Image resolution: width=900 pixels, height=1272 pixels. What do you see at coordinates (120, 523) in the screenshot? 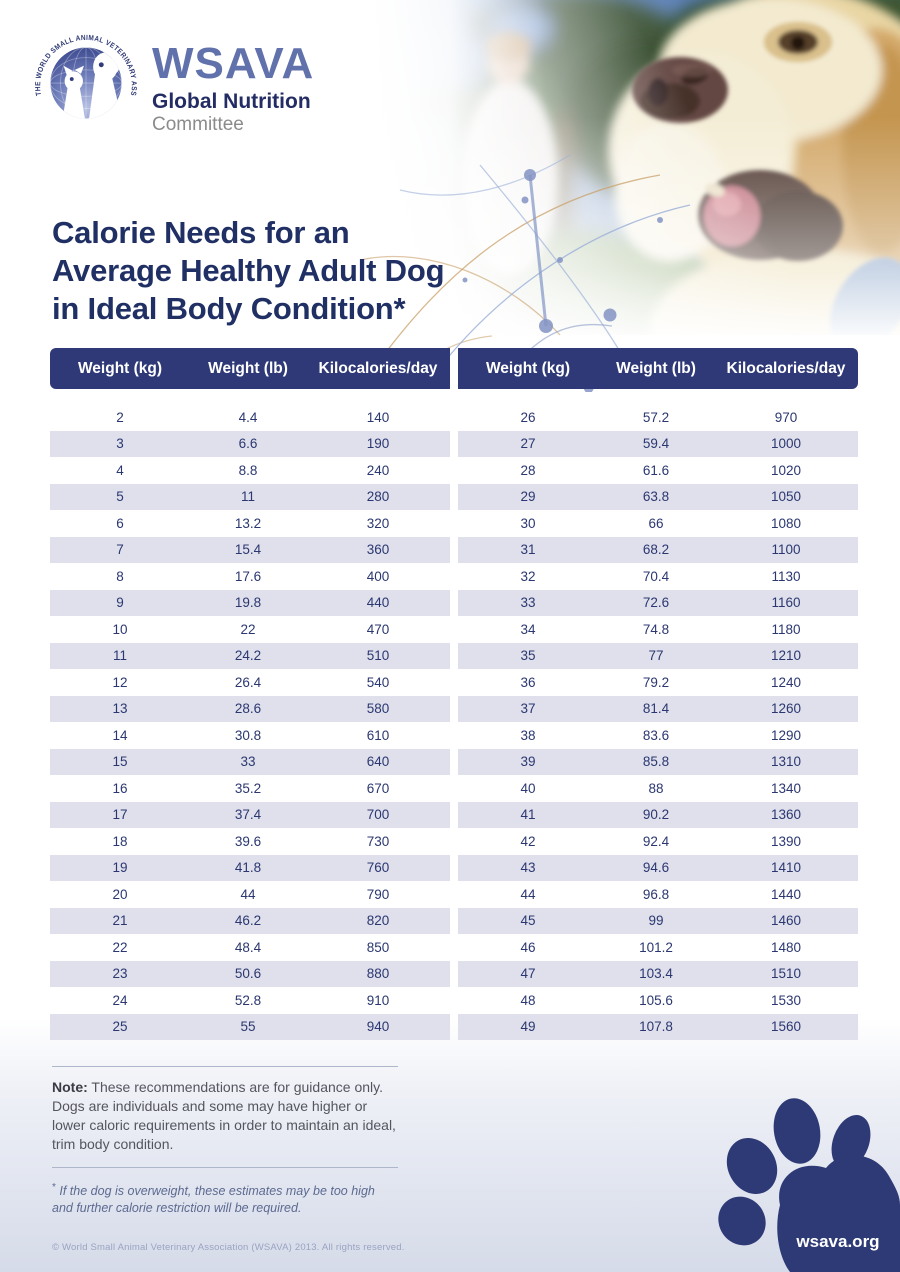
I see `table-cell: 6` at bounding box center [120, 523].